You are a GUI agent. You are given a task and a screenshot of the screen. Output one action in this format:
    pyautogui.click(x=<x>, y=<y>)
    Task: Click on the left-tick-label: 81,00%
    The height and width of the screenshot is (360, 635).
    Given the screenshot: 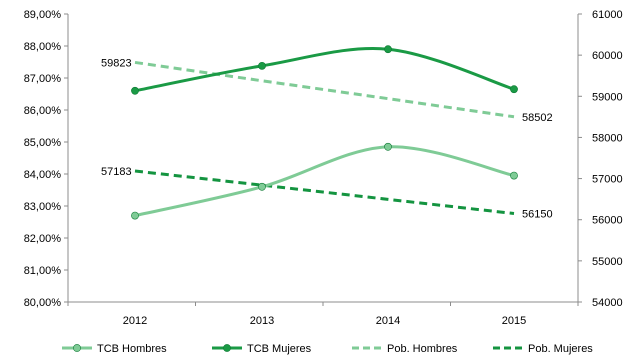 What is the action you would take?
    pyautogui.click(x=43, y=271)
    